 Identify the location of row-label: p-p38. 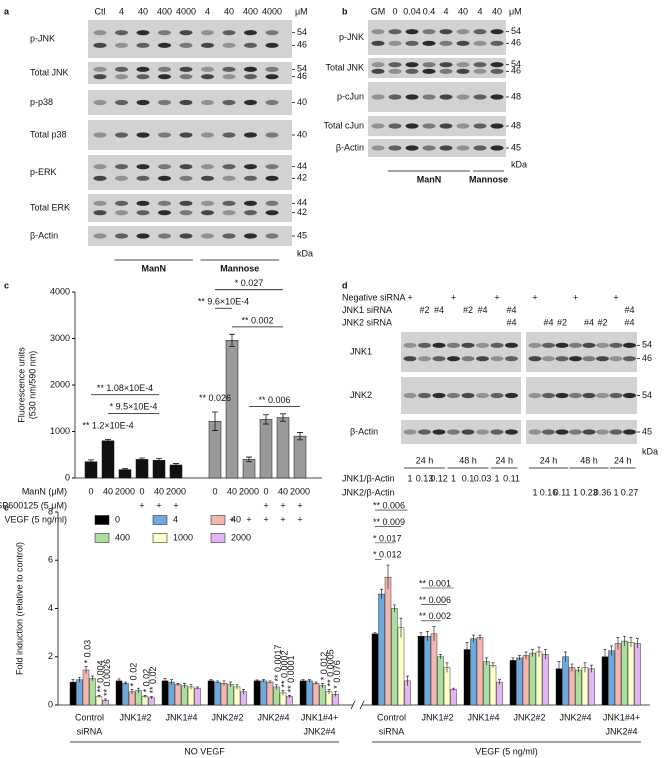
(41, 102).